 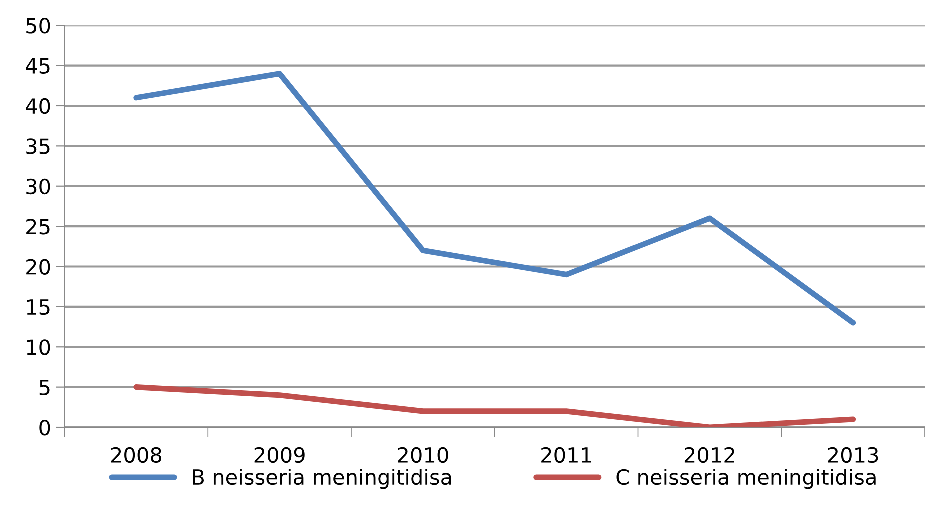 What do you see at coordinates (38, 308) in the screenshot?
I see `y-tick-label: 15` at bounding box center [38, 308].